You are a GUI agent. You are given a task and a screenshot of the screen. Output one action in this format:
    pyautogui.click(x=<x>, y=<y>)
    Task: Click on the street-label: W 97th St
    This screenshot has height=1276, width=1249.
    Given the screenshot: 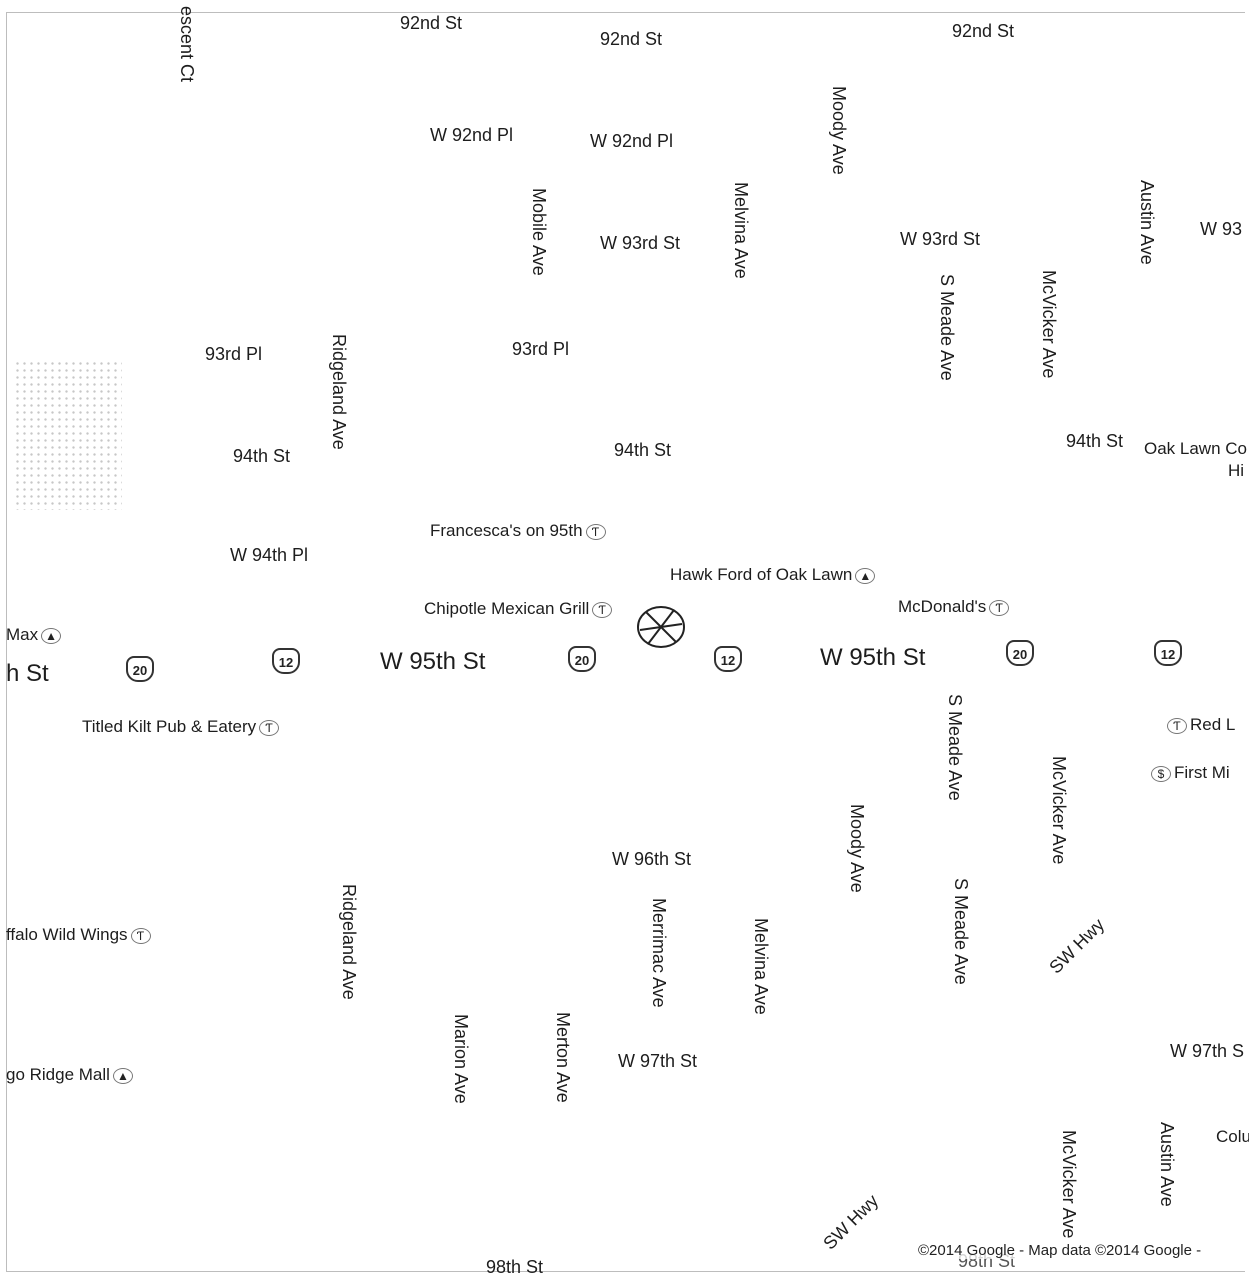 What is the action you would take?
    pyautogui.click(x=658, y=1061)
    